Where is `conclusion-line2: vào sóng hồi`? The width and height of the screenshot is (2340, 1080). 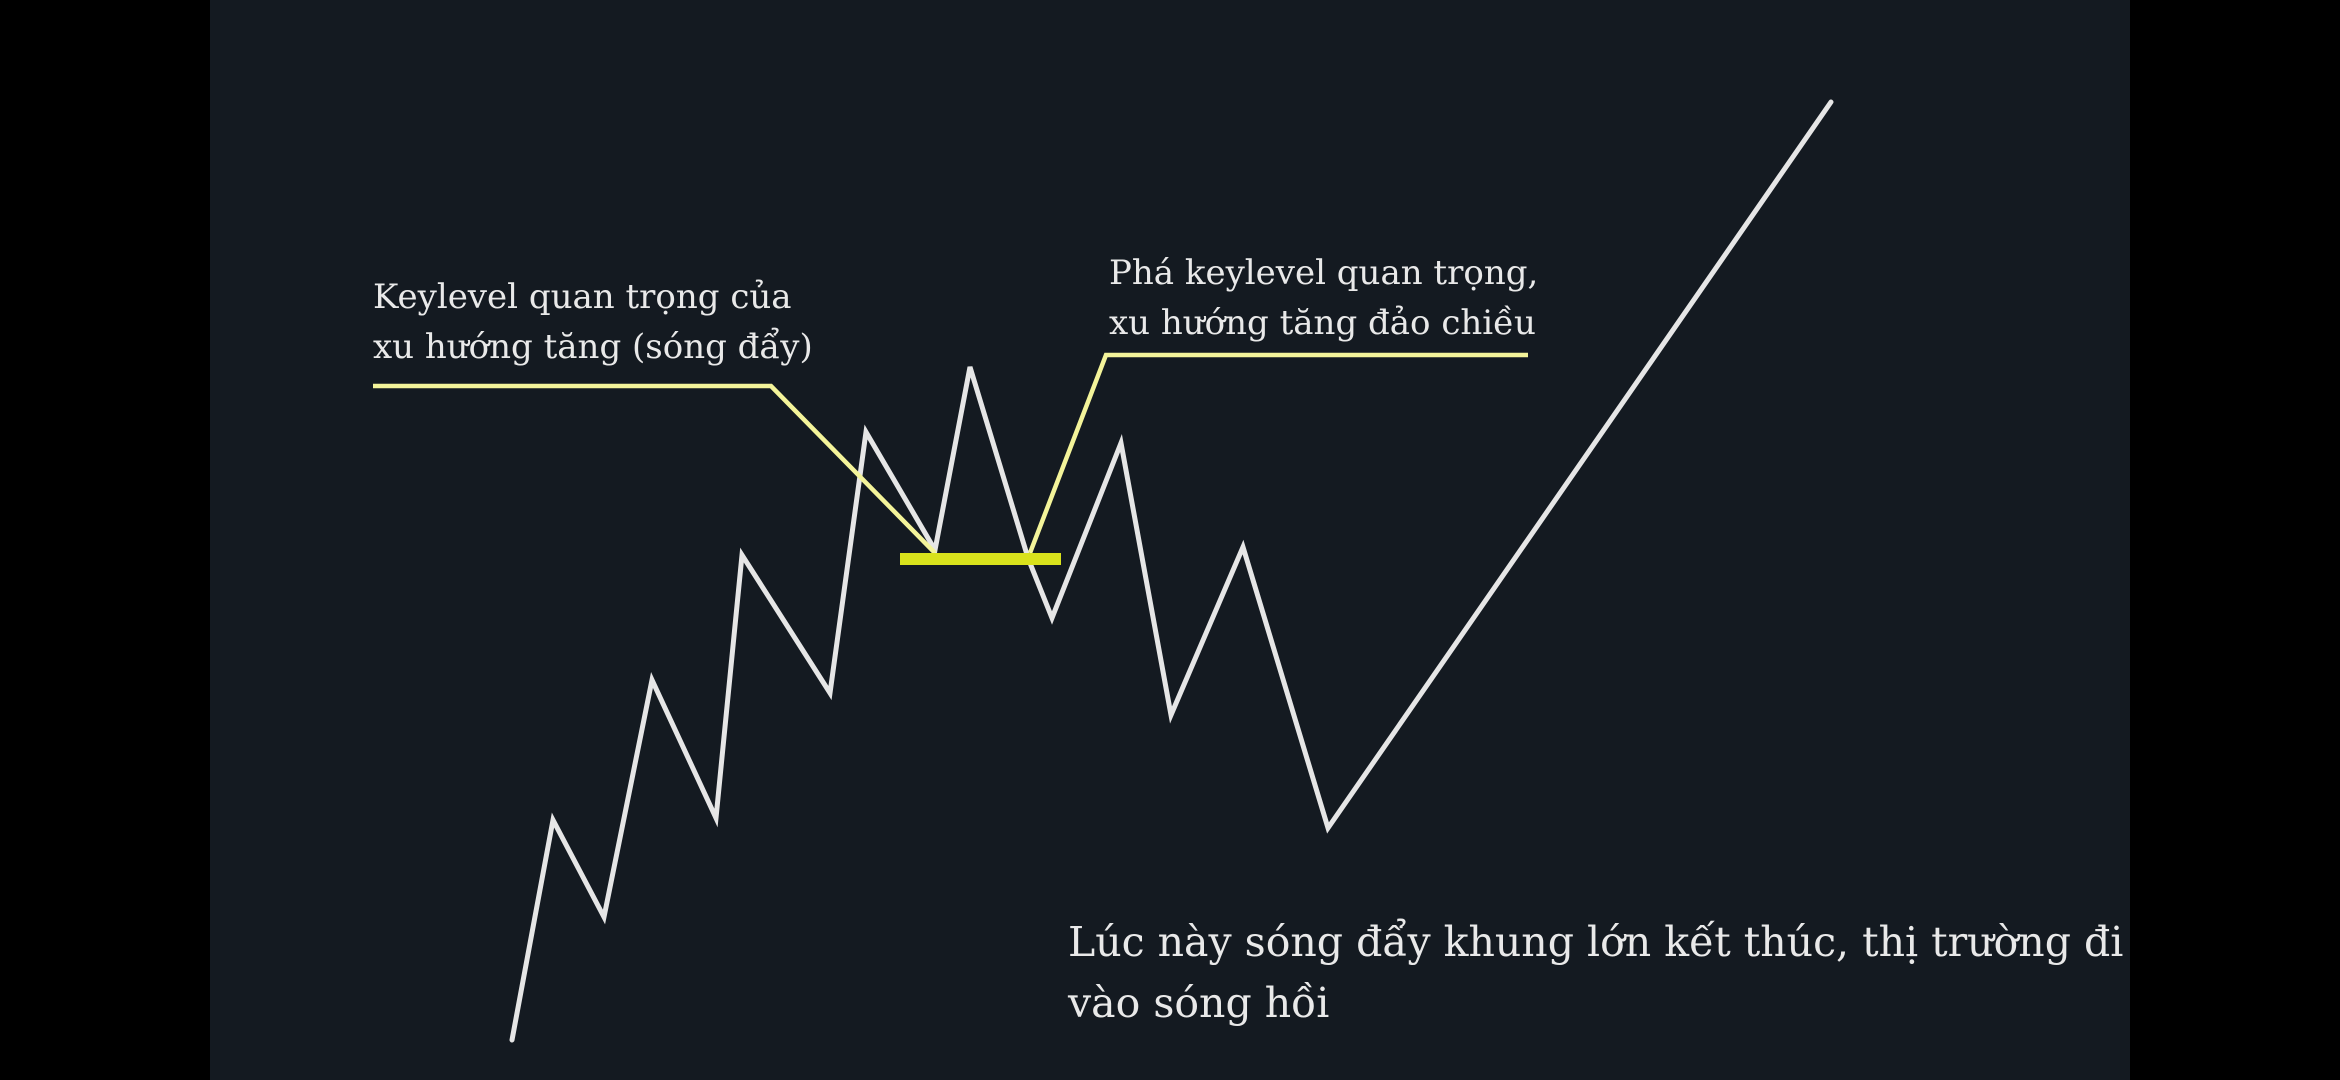
conclusion-line2: vào sóng hồi is located at coordinates (1595, 1003).